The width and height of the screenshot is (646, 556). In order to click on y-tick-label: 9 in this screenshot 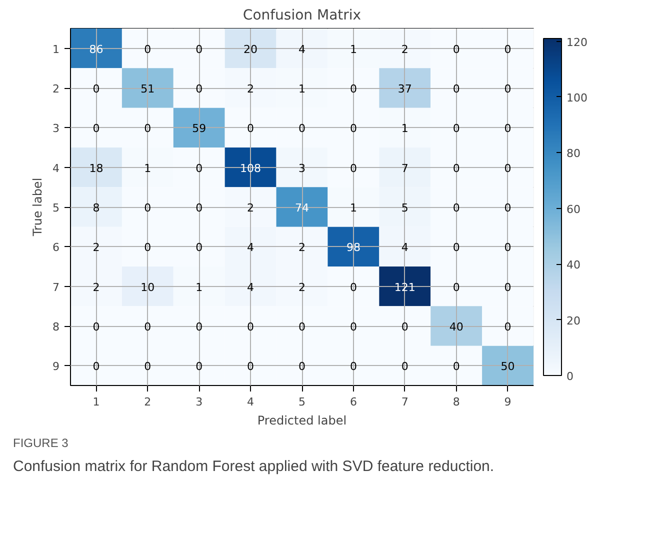, I will do `click(56, 367)`.